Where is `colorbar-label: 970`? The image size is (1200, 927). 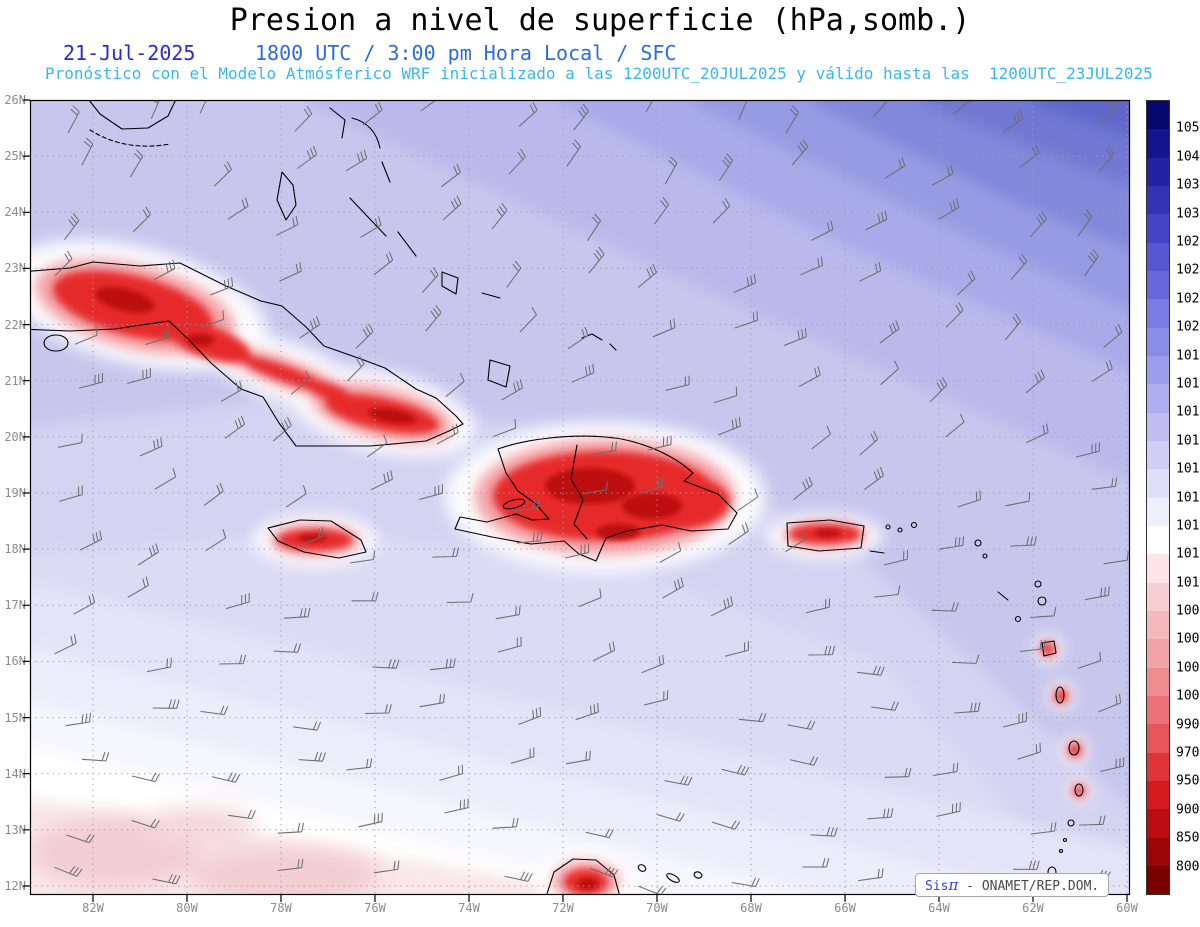 colorbar-label: 970 is located at coordinates (1188, 753).